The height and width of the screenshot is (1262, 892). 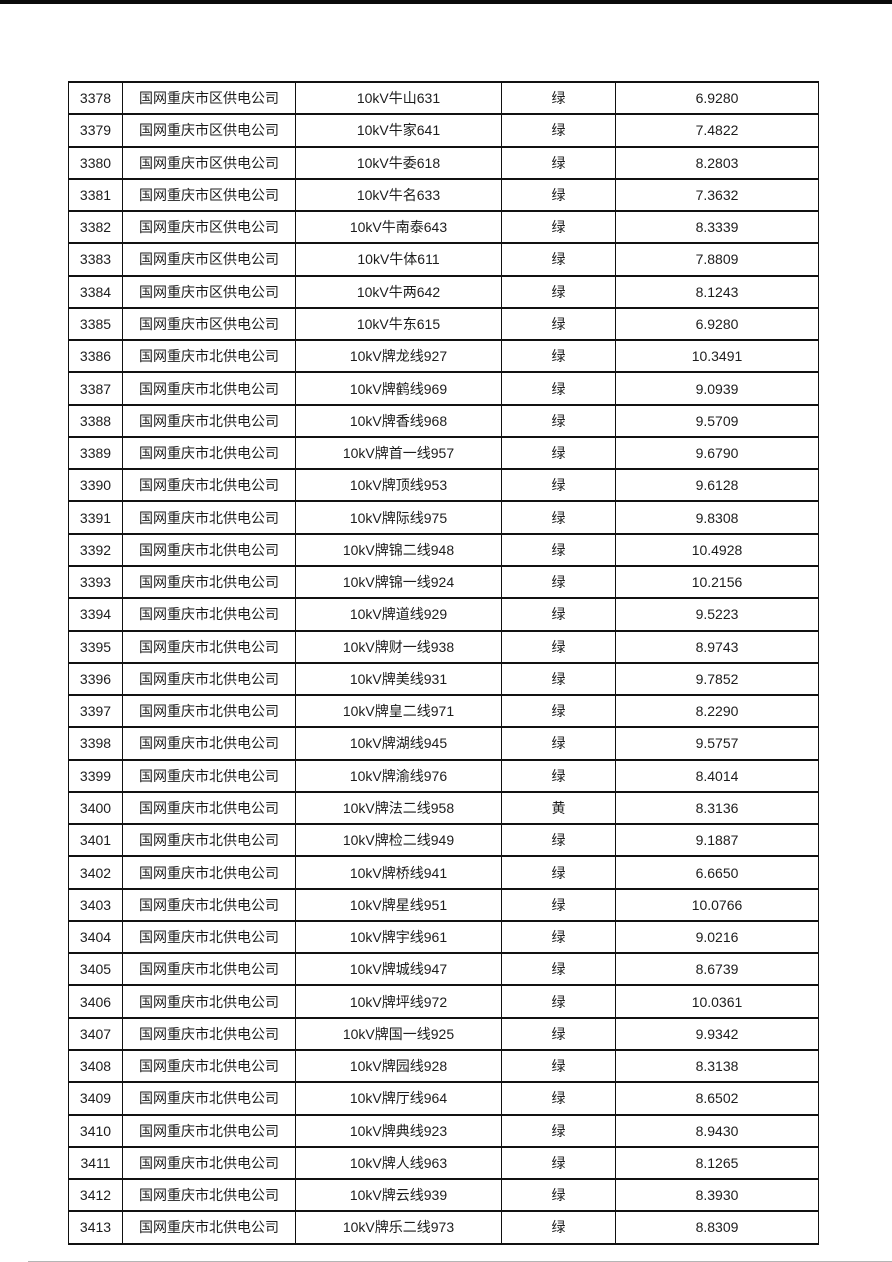 What do you see at coordinates (95, 840) in the screenshot?
I see `cell-sequence-number: 3401` at bounding box center [95, 840].